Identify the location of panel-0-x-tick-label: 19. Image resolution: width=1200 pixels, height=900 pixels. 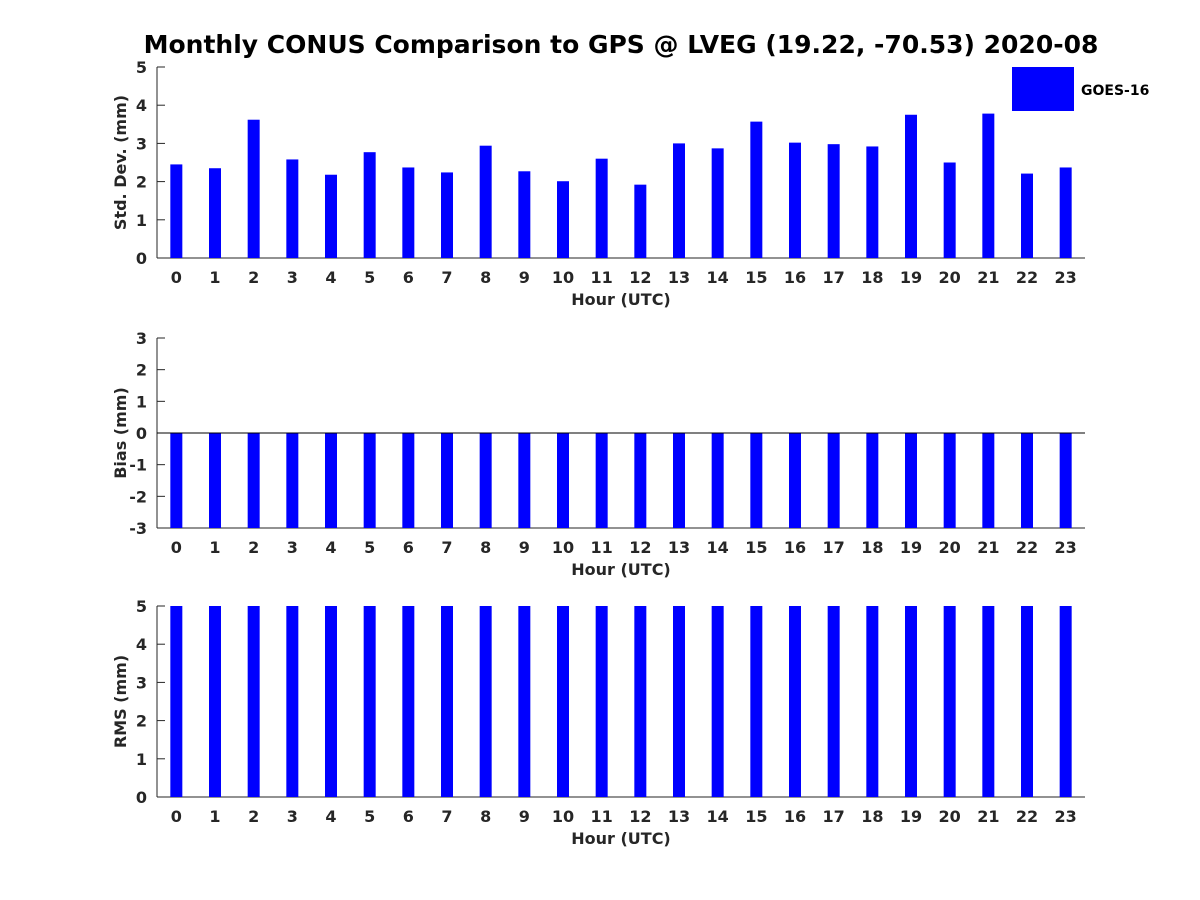
(911, 277).